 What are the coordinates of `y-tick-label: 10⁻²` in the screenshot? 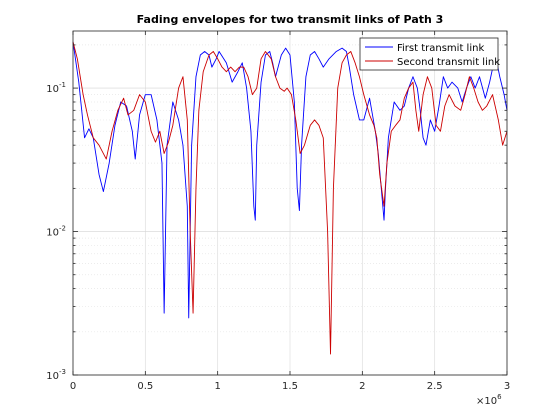 It's located at (56, 232).